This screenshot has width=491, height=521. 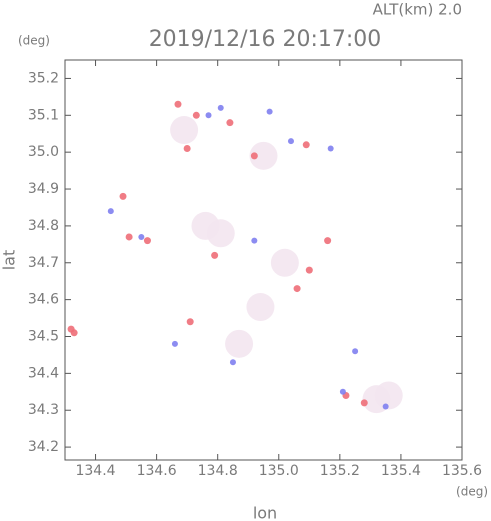 What do you see at coordinates (43, 336) in the screenshot?
I see `y-tick-label: 34.5` at bounding box center [43, 336].